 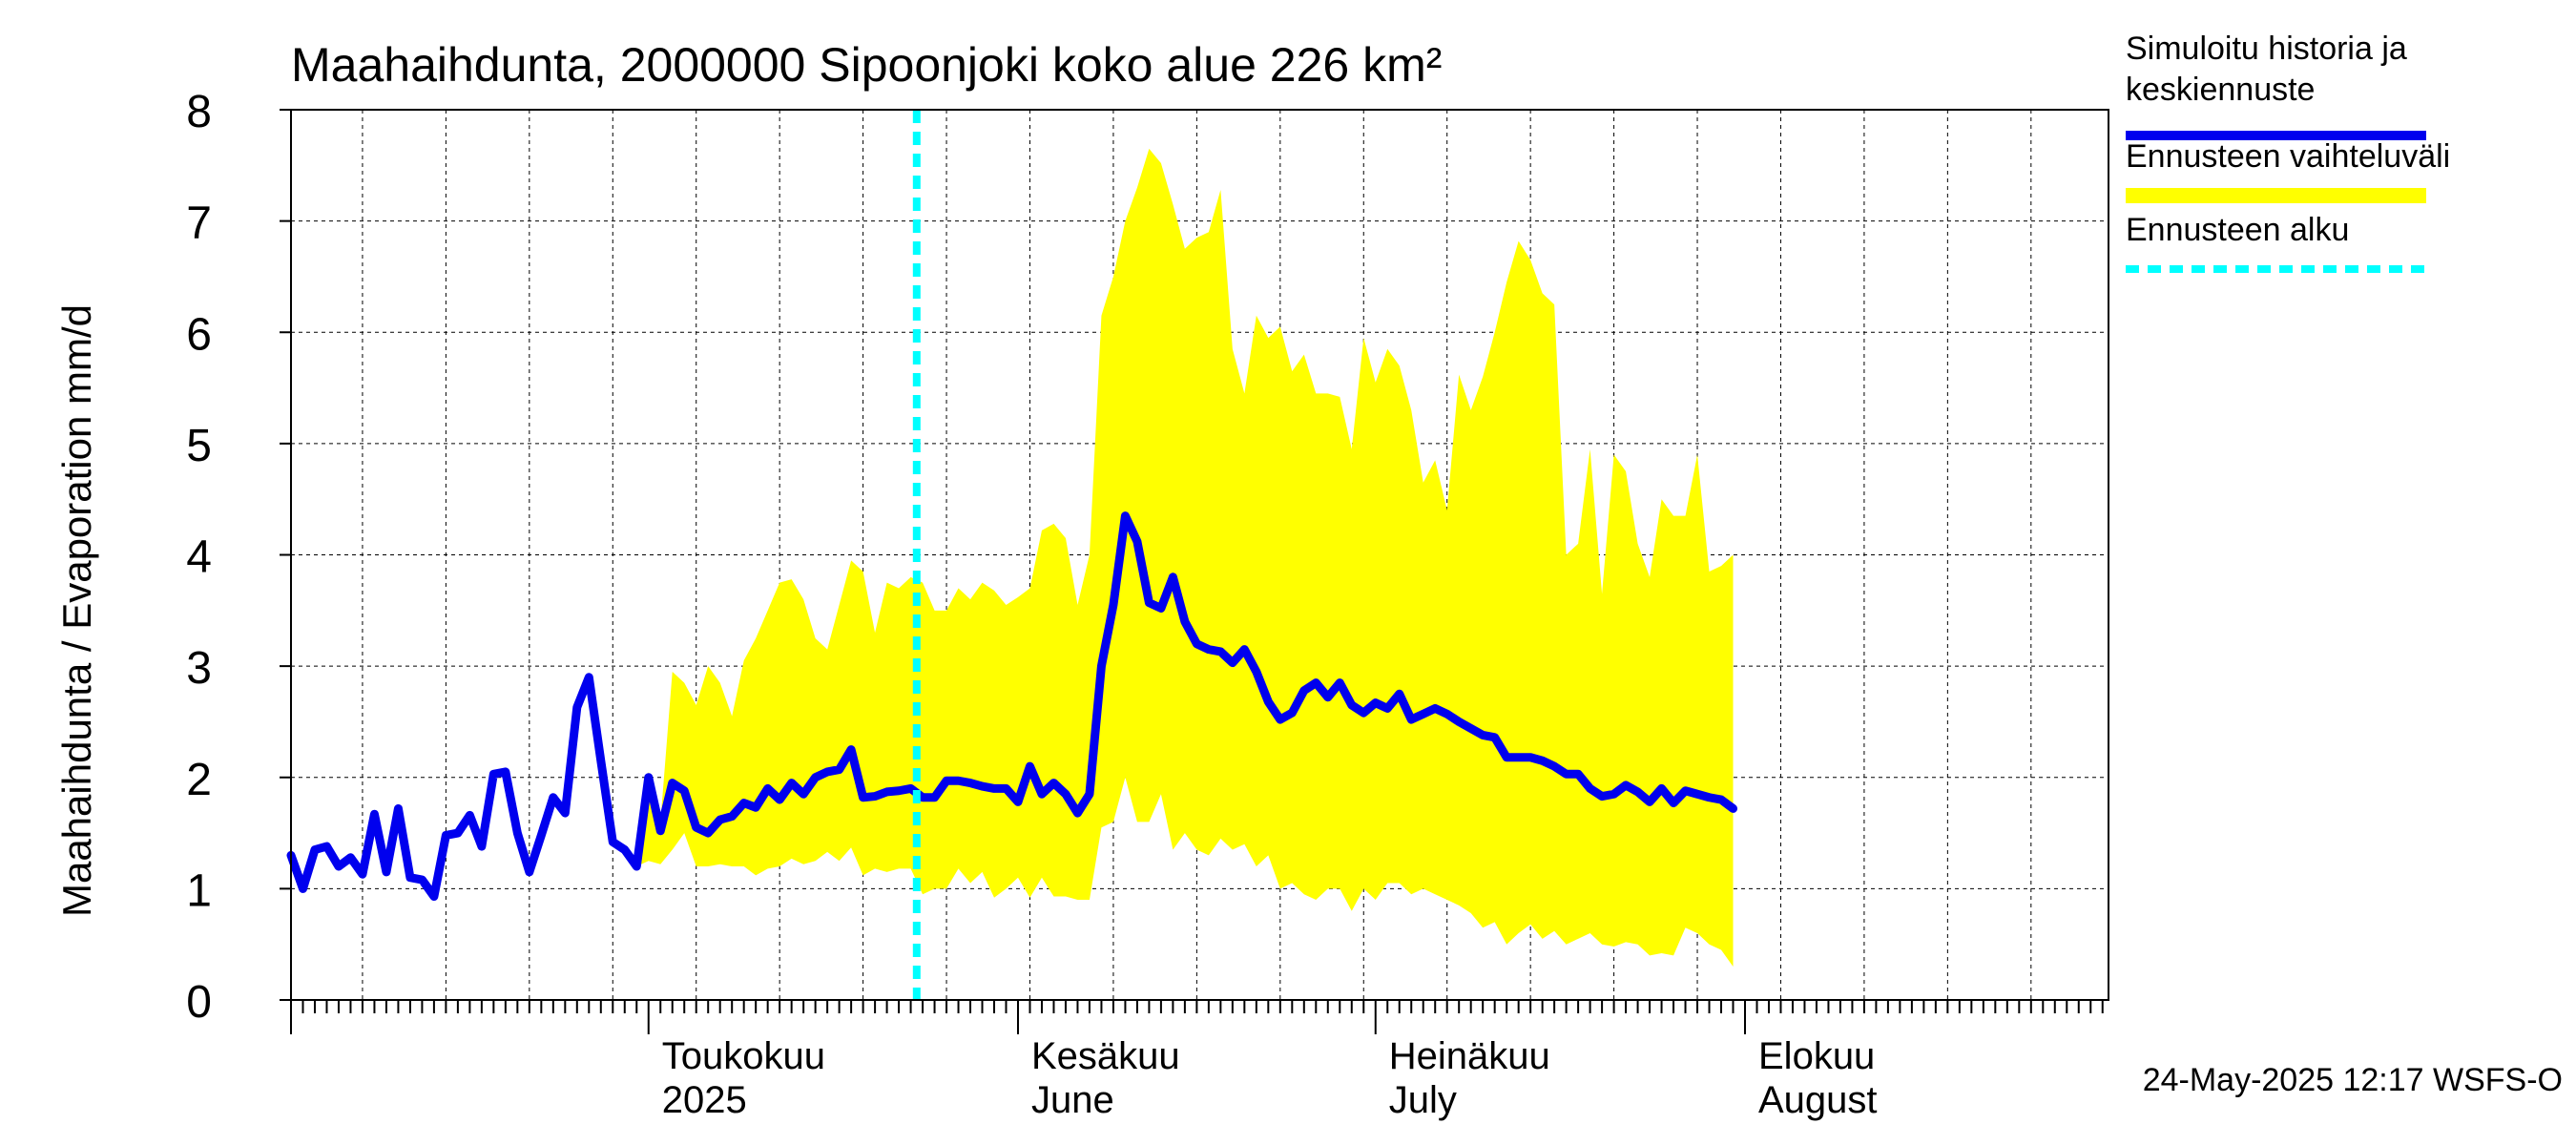 I want to click on y-tick-label: 3, so click(x=199, y=668).